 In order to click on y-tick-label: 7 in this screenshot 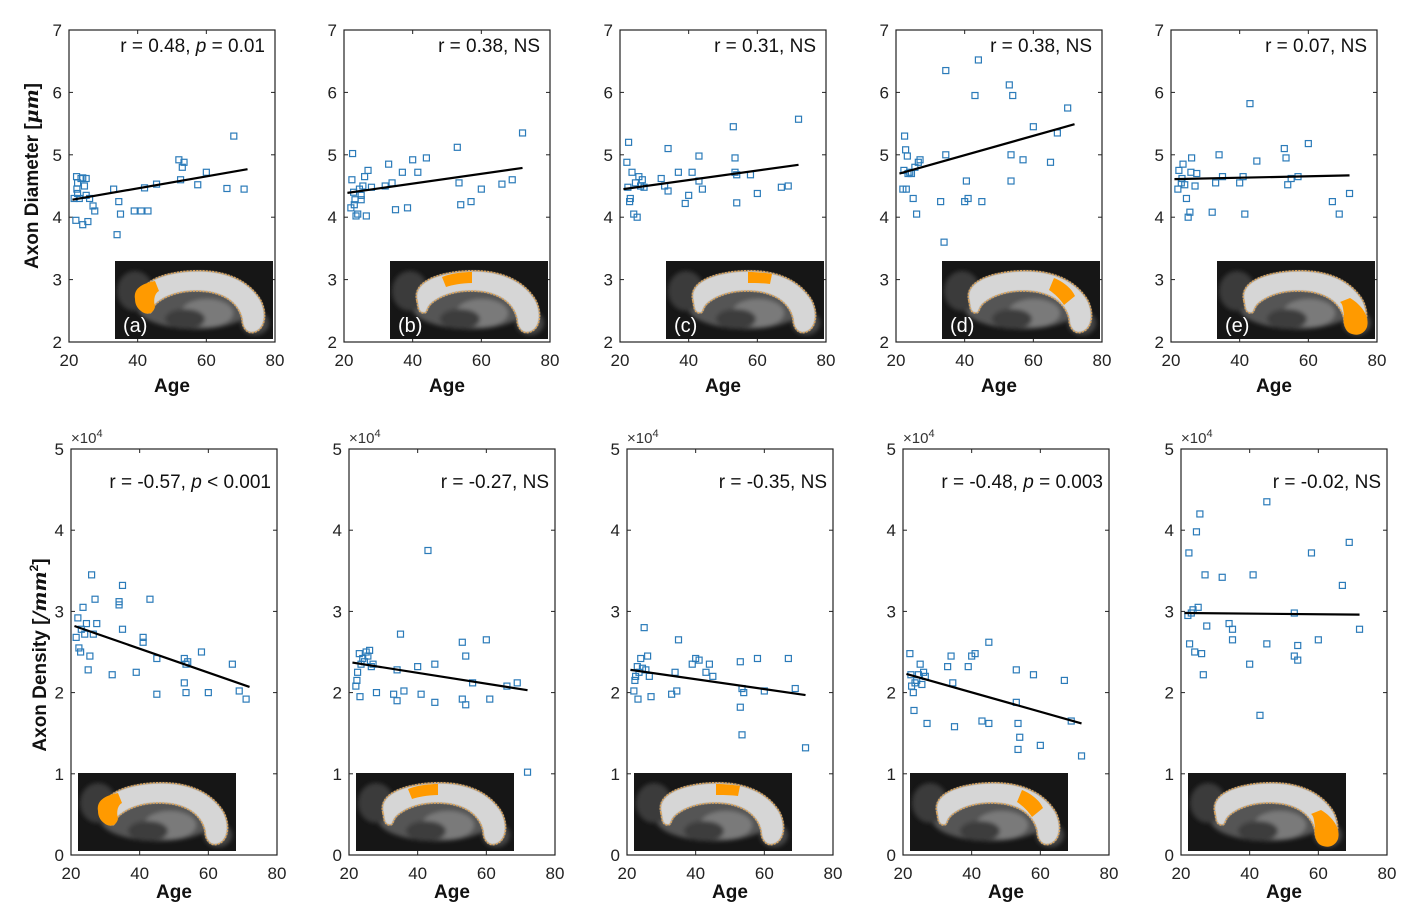, I will do `click(57, 30)`.